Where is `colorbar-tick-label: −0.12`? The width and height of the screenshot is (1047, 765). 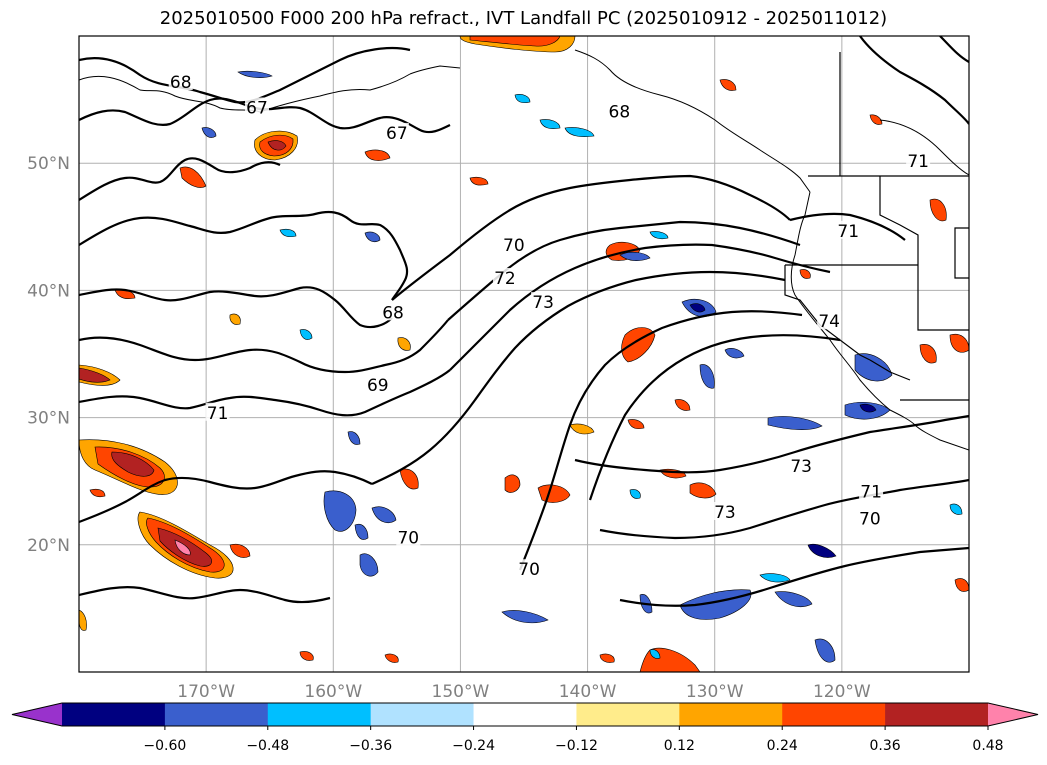
colorbar-tick-label: −0.12 is located at coordinates (576, 746).